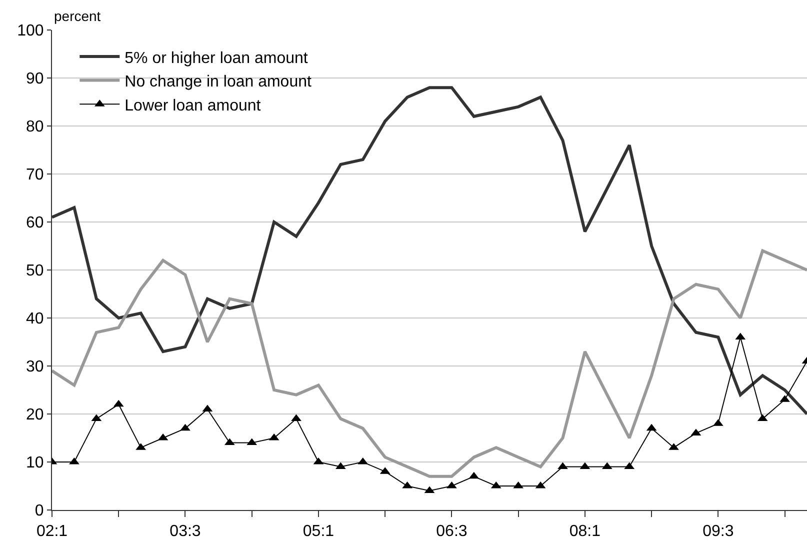 The image size is (807, 552). I want to click on y-tick-label: 100, so click(30, 31).